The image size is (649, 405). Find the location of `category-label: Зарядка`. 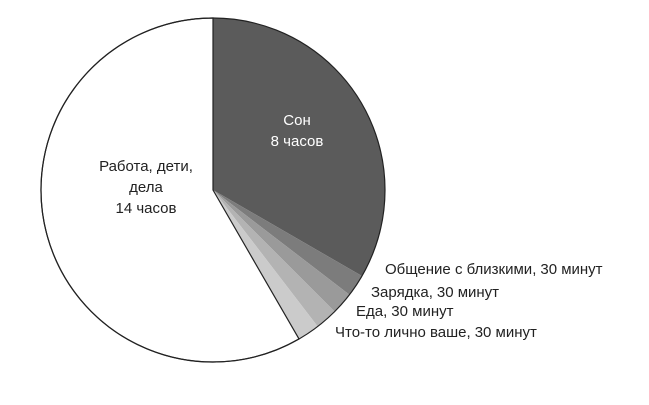

category-label: Зарядка is located at coordinates (404, 292).